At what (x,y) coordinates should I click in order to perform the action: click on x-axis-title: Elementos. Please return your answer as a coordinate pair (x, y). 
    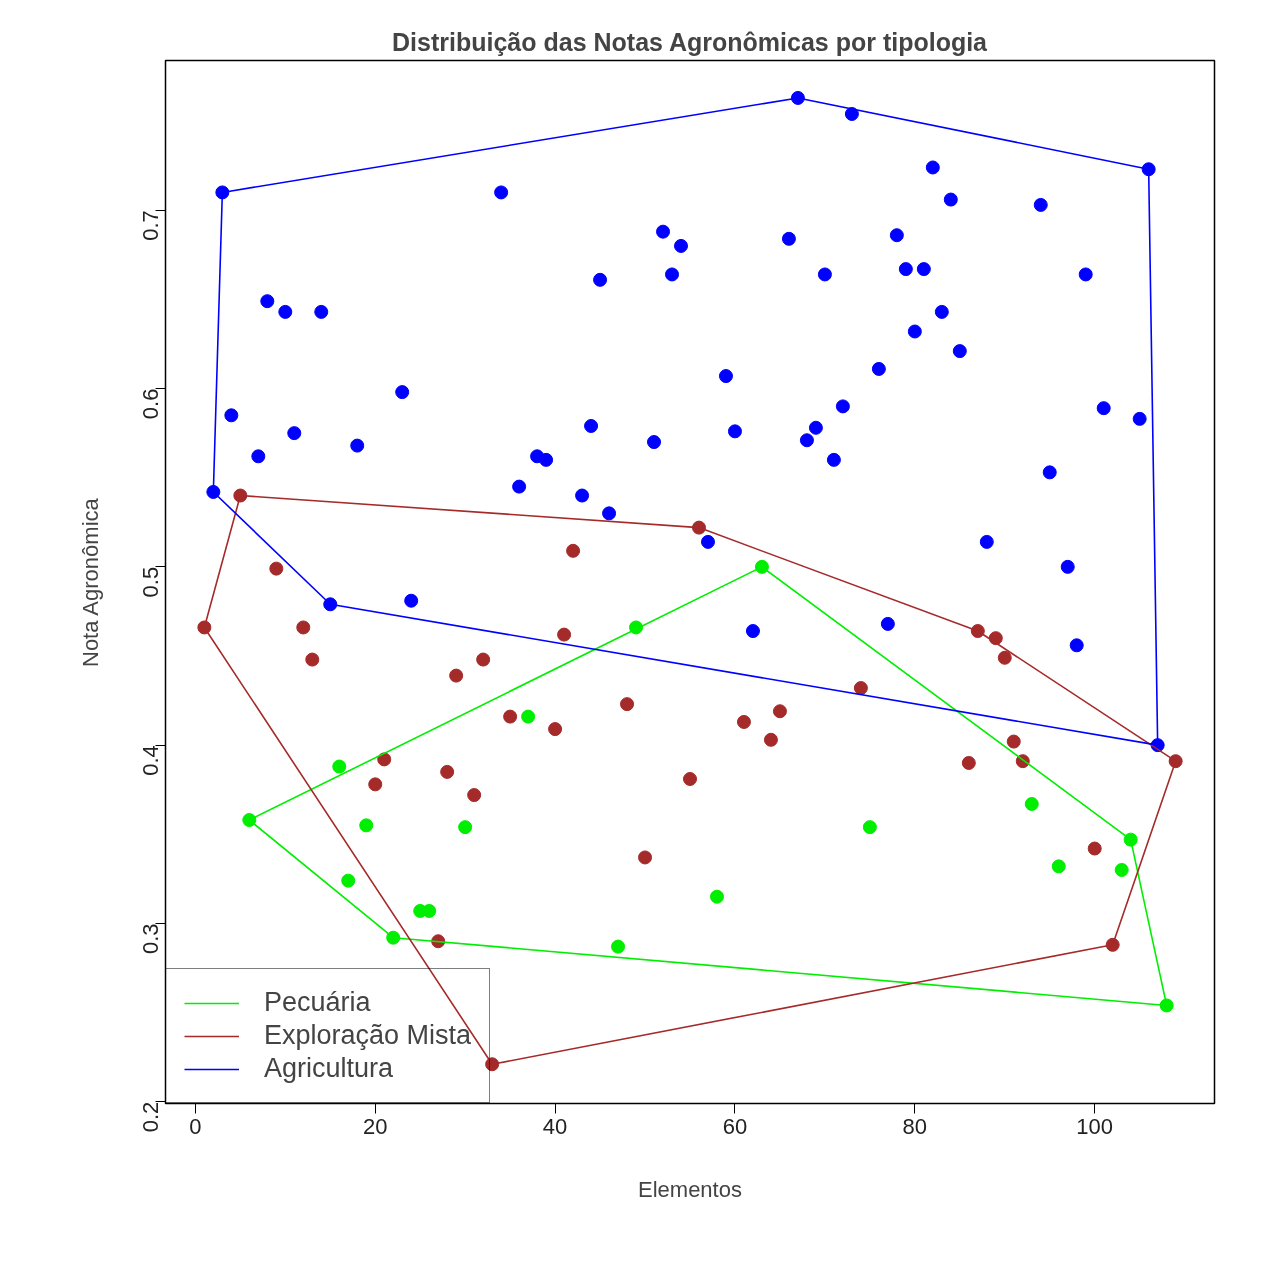
    Looking at the image, I should click on (690, 1189).